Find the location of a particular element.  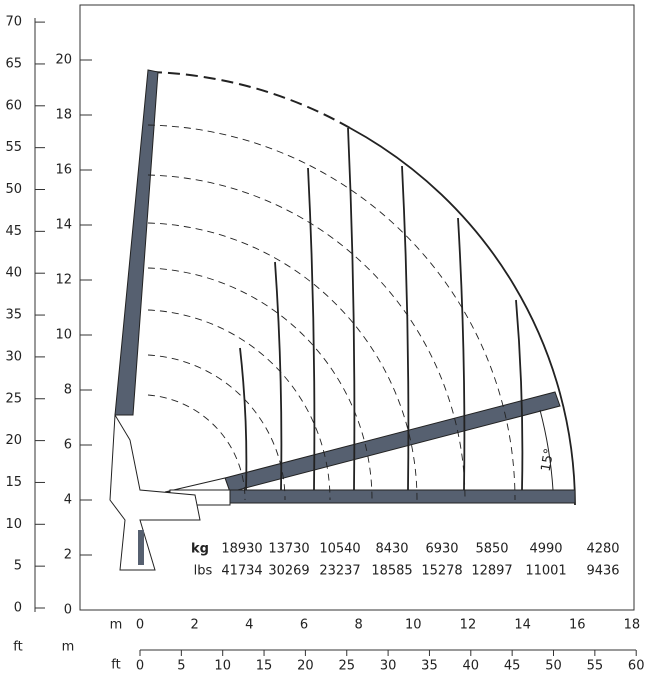

kg-value: 4990 is located at coordinates (545, 549).